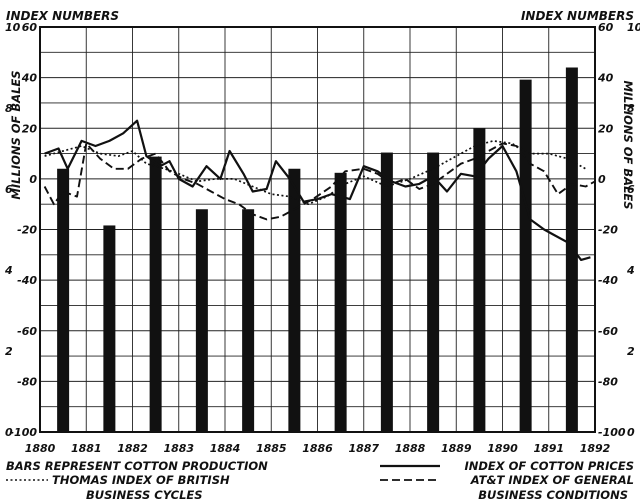  Describe the element at coordinates (132, 448) in the screenshot. I see `x-tick-label: 1882` at that location.